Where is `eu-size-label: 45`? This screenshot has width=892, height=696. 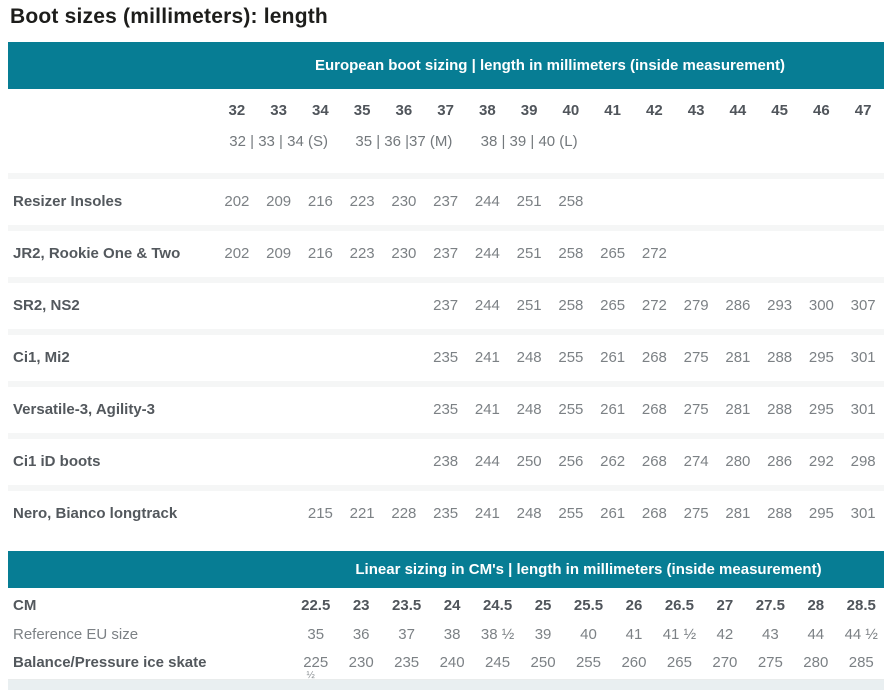
eu-size-label: 45 is located at coordinates (779, 110).